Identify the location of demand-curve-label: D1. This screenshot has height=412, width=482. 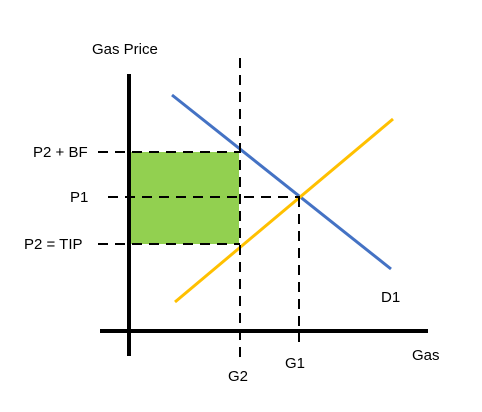
(390, 297).